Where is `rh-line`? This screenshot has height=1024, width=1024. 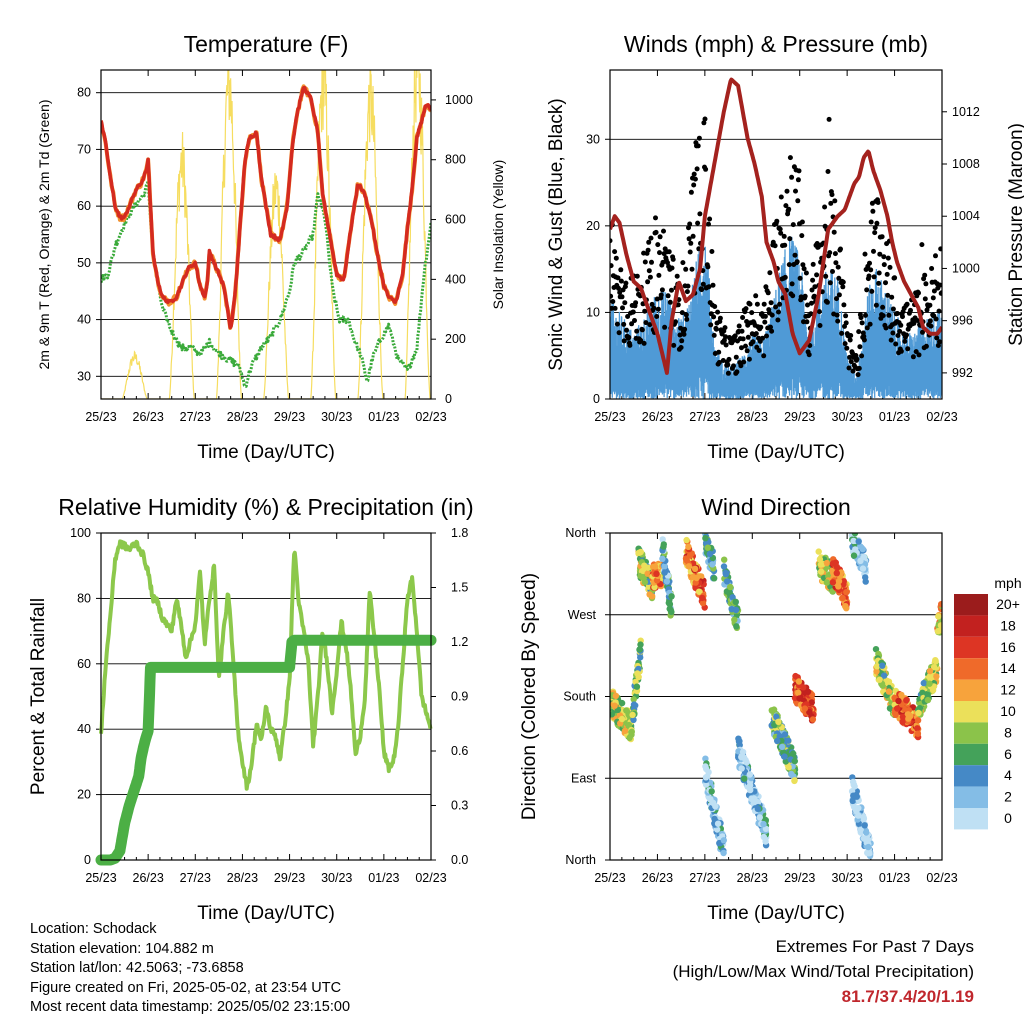 rh-line is located at coordinates (266, 665).